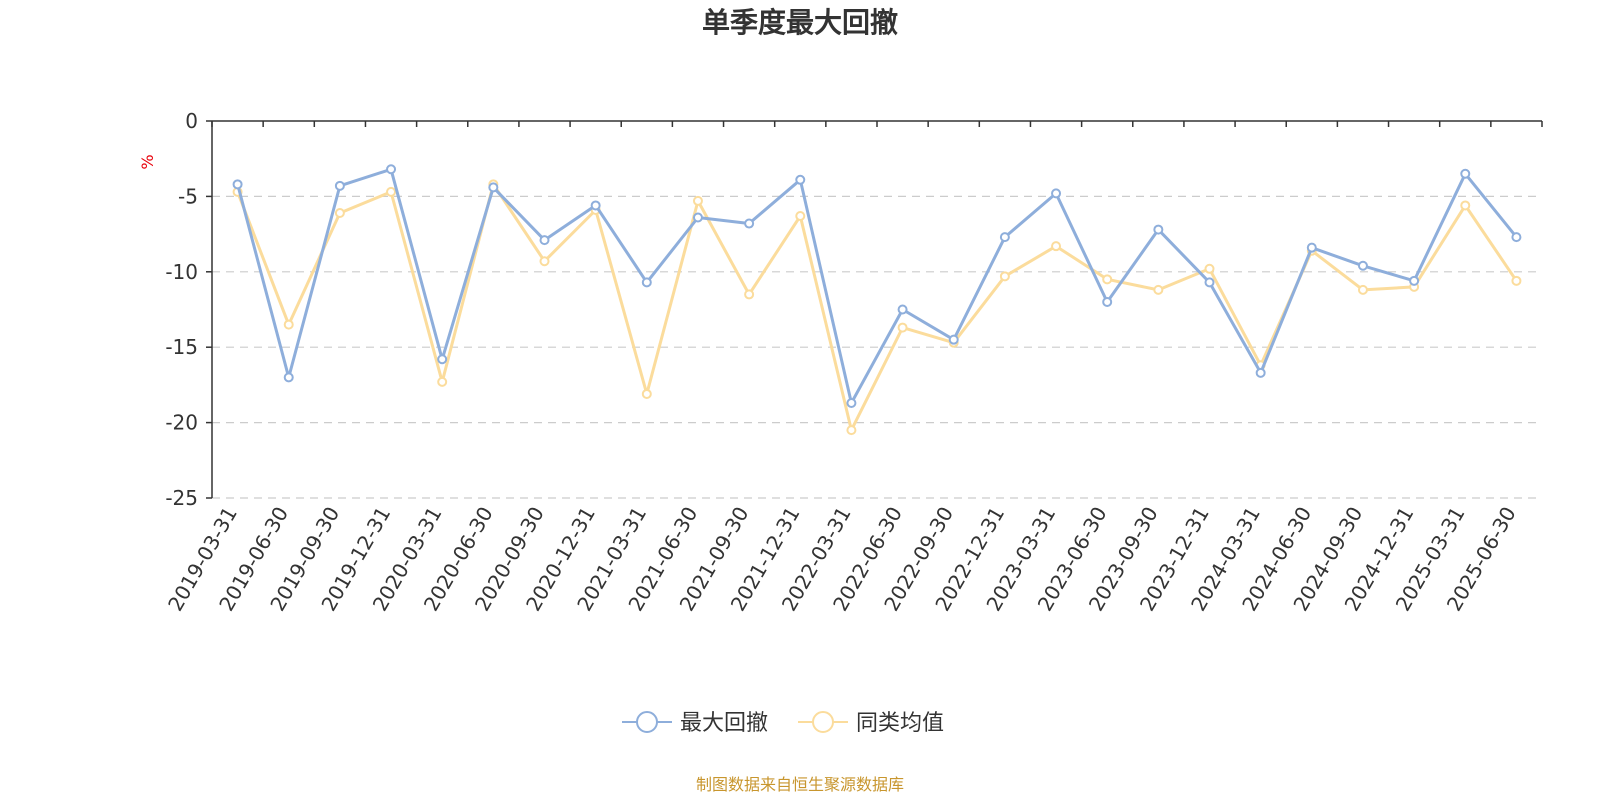 This screenshot has width=1600, height=800. I want to click on legend-label: 同类均值, so click(900, 723).